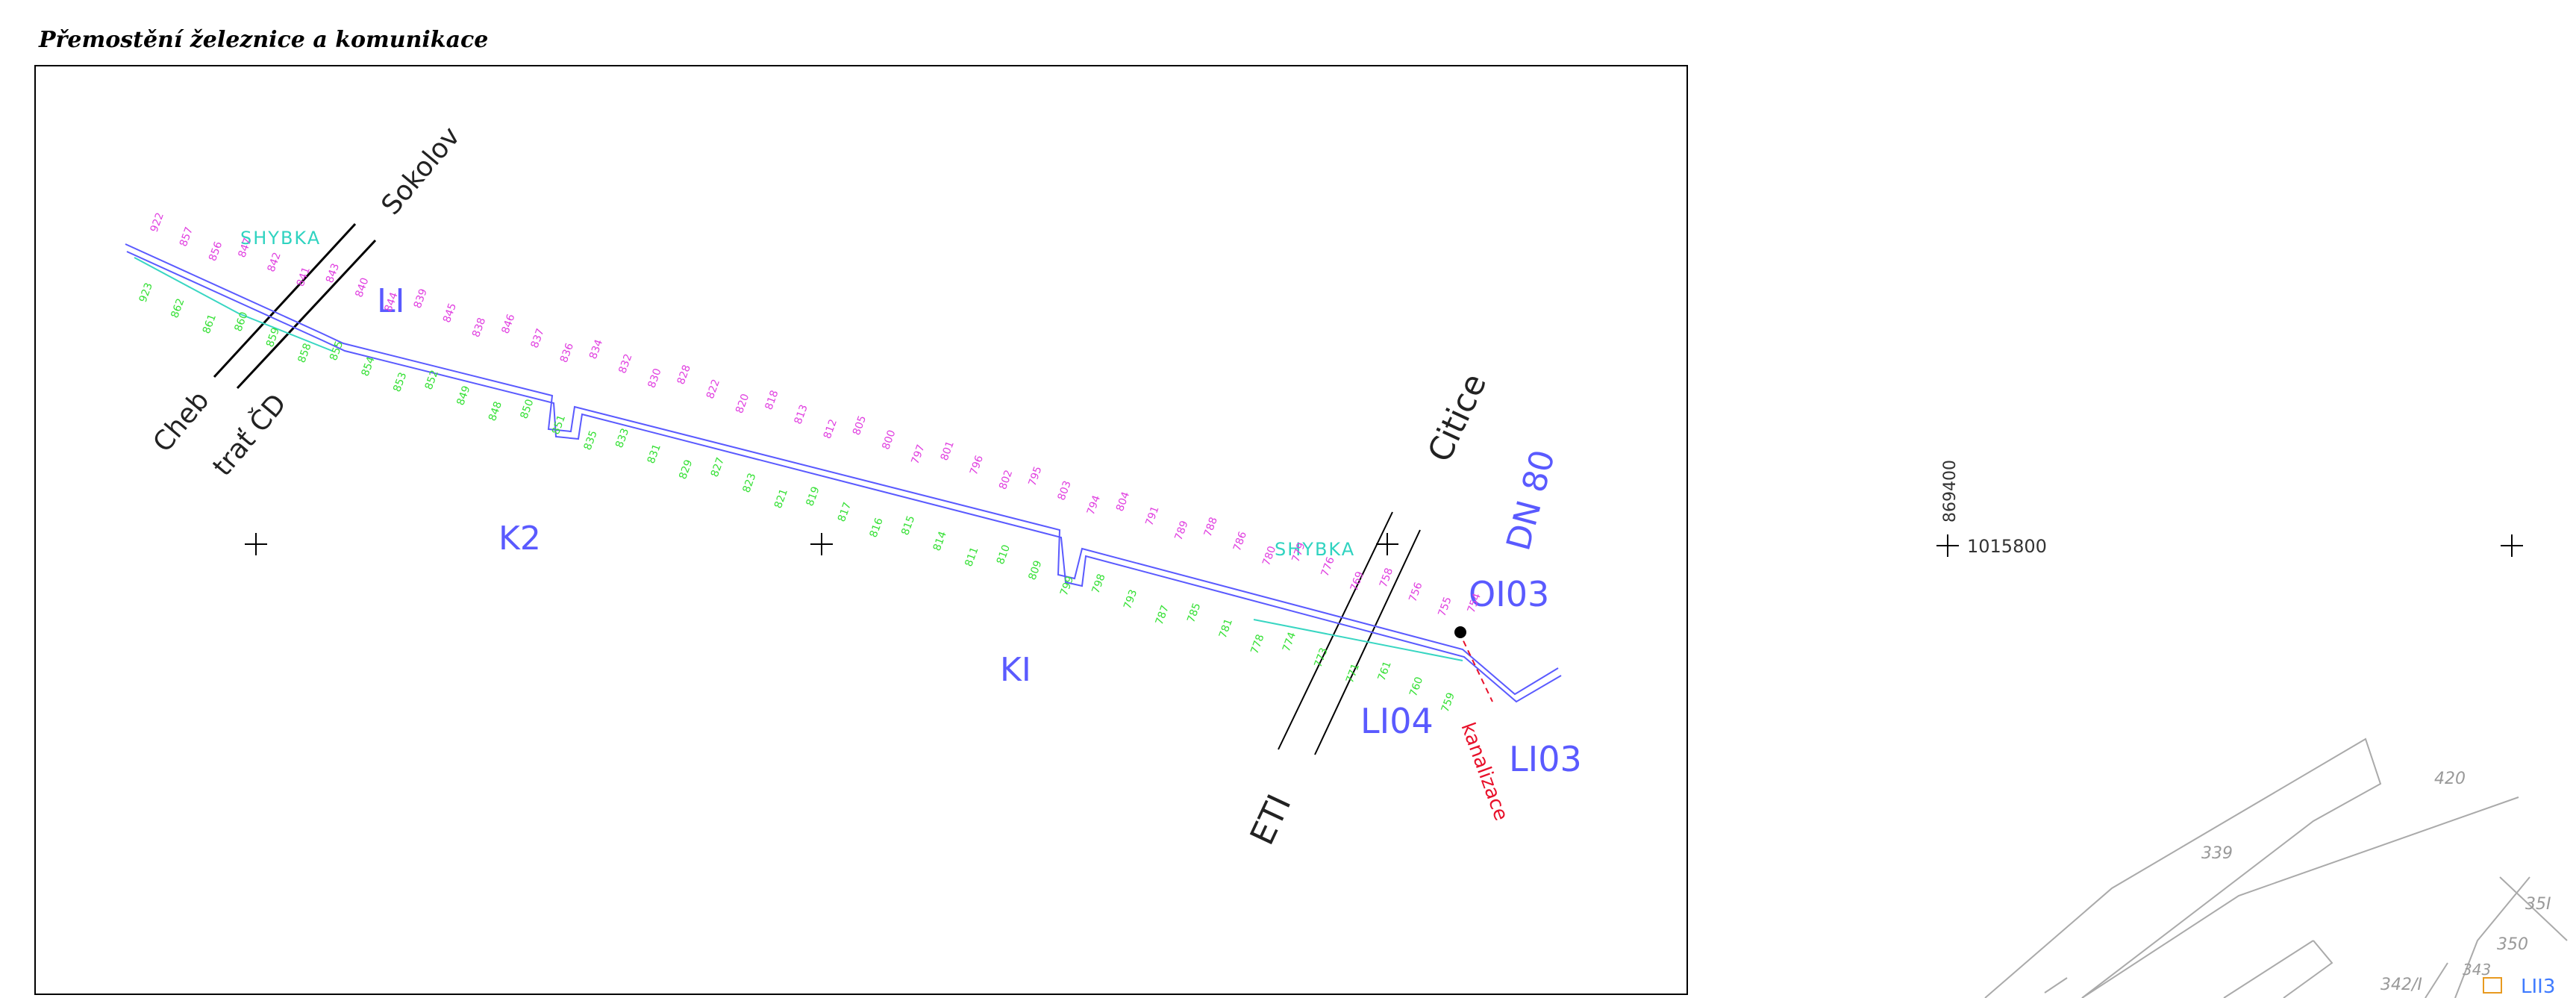 This screenshot has height=998, width=2576. Describe the element at coordinates (1035, 477) in the screenshot. I see `survey-point-magenta: 795` at that location.